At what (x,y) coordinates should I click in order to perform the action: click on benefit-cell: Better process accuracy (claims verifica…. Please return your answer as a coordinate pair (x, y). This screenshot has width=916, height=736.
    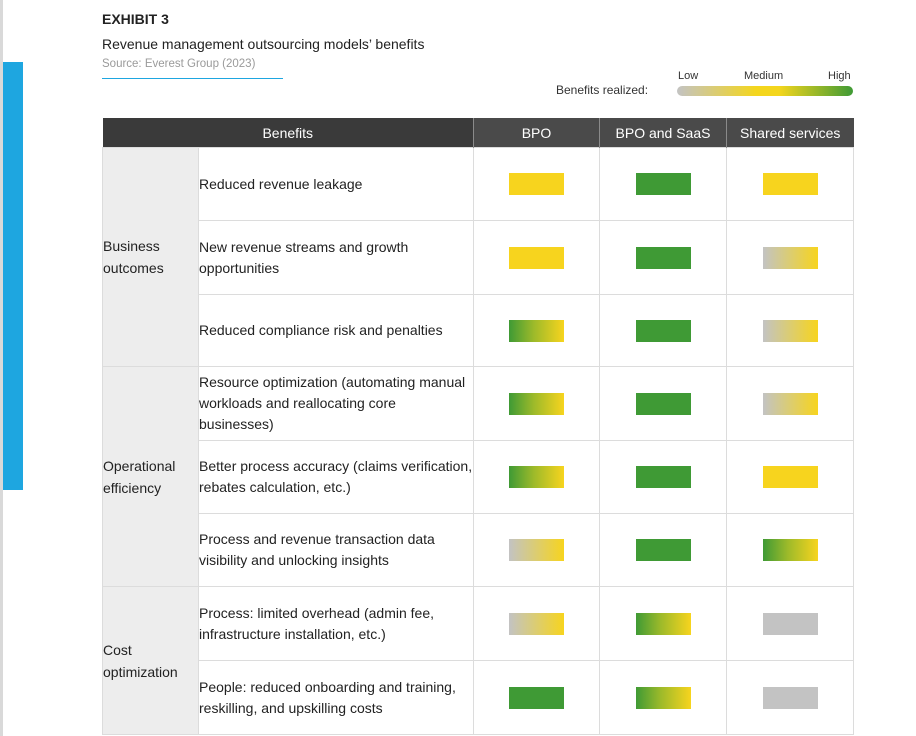
    Looking at the image, I should click on (336, 477).